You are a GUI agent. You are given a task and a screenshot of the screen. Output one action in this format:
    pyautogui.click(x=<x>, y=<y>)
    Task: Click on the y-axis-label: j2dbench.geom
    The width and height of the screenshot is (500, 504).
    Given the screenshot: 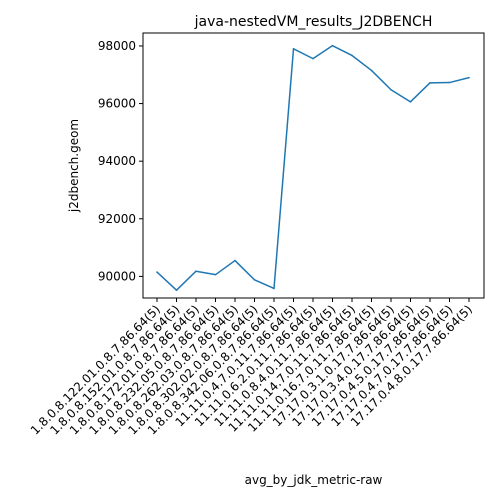 What is the action you would take?
    pyautogui.click(x=74, y=166)
    